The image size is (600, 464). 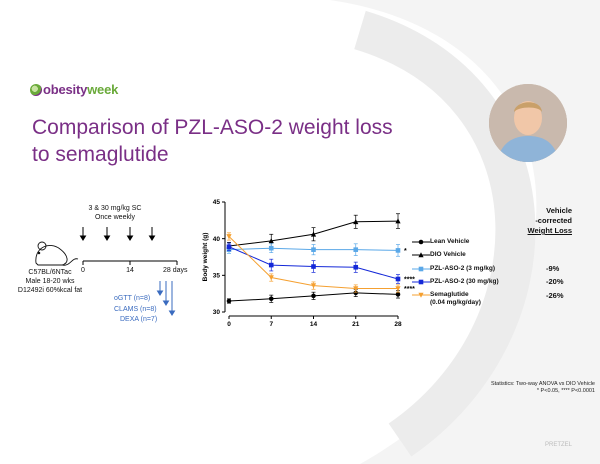 I want to click on chart-ticks: 30 35 40 45 0 7 14 21 28, so click(x=307, y=263).